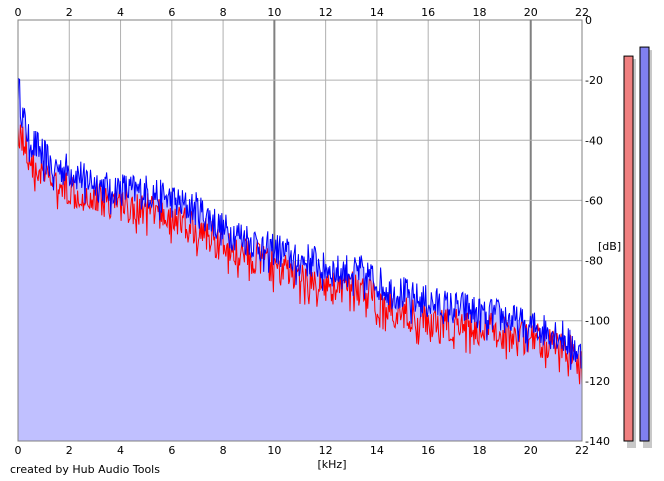  Describe the element at coordinates (594, 261) in the screenshot. I see `y-tick-label: -80` at that location.